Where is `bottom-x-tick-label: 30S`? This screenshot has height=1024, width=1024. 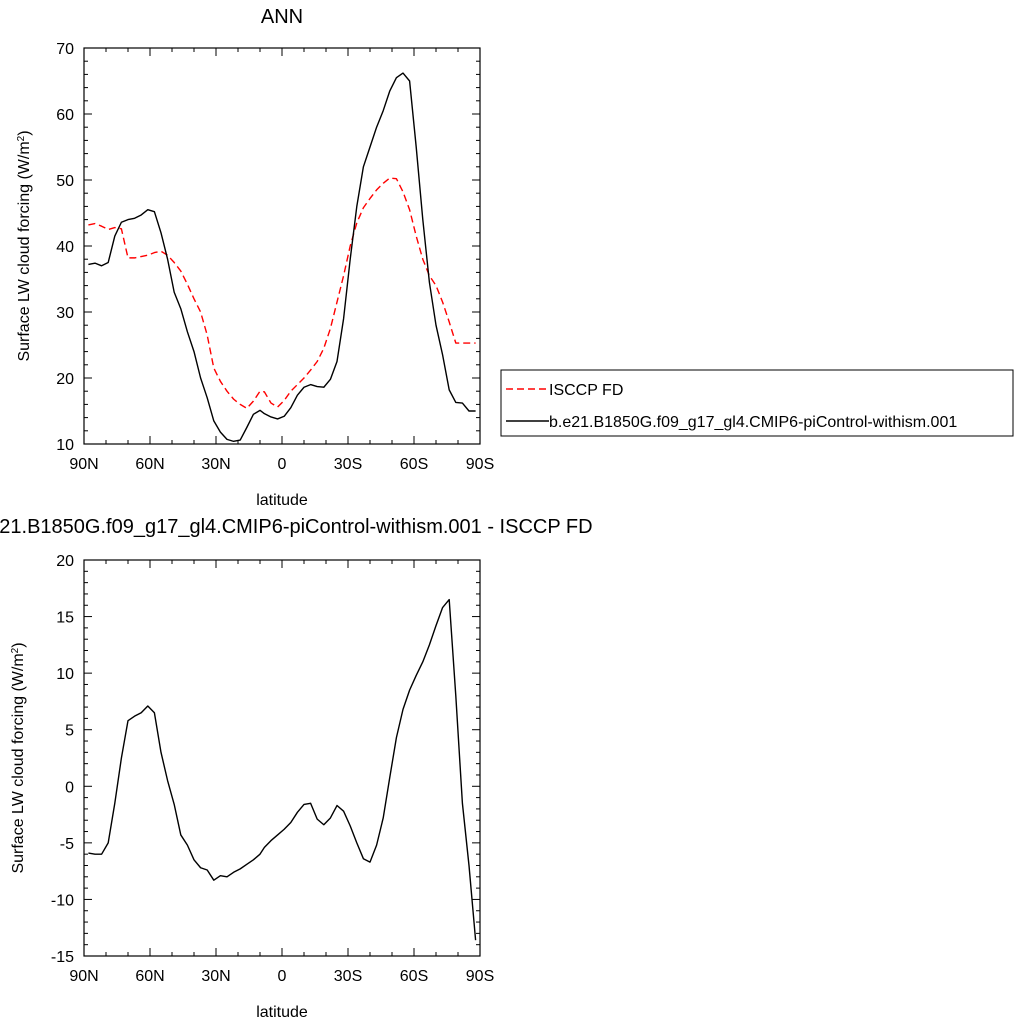
bottom-x-tick-label: 30S is located at coordinates (348, 976).